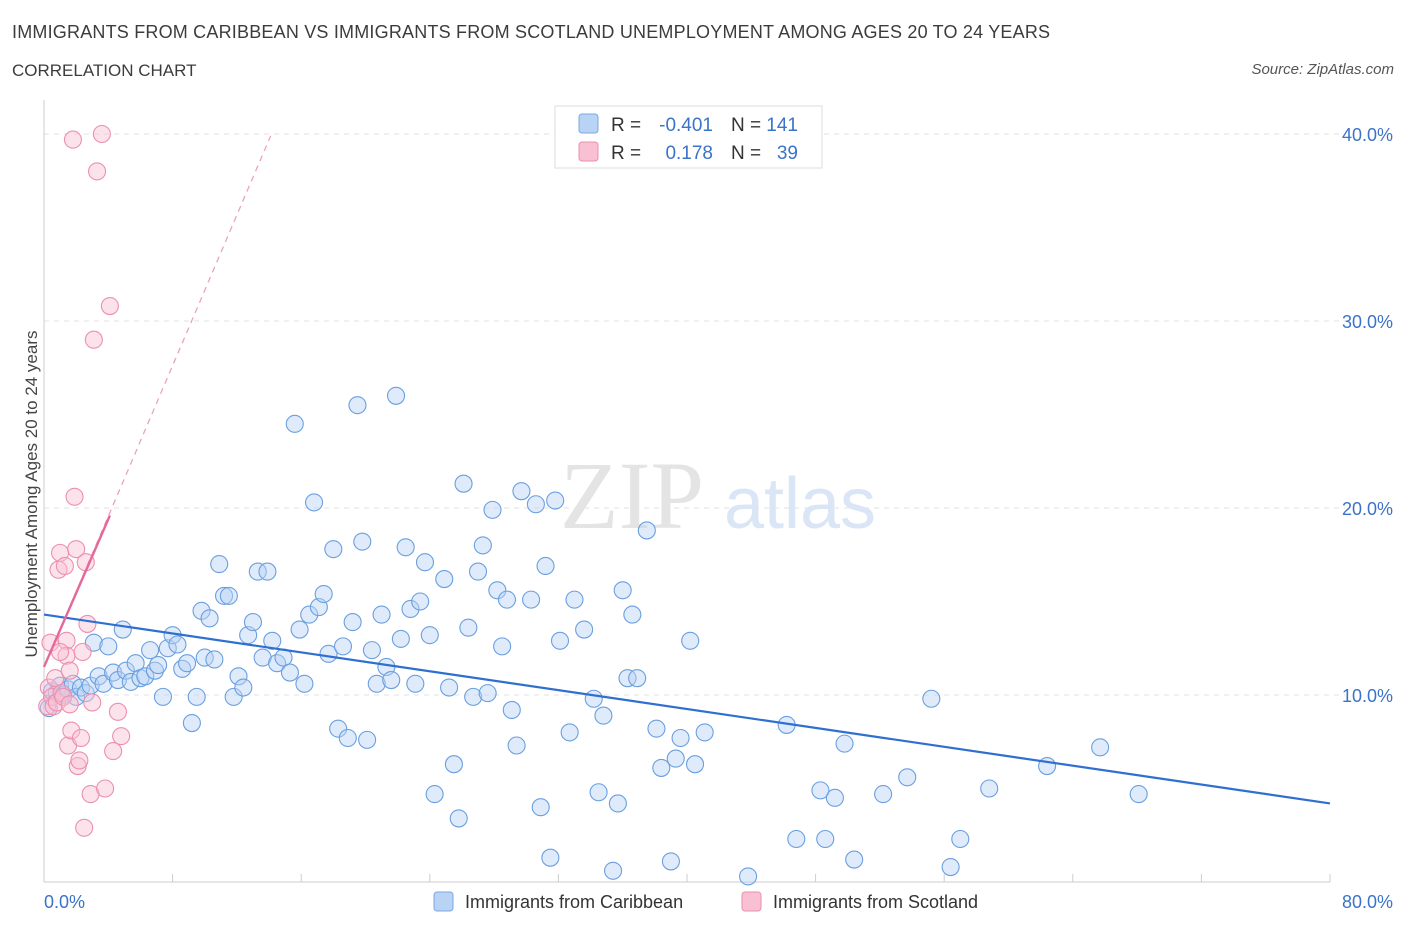  I want to click on x-tick-label-1: 80.0%, so click(1367, 902).